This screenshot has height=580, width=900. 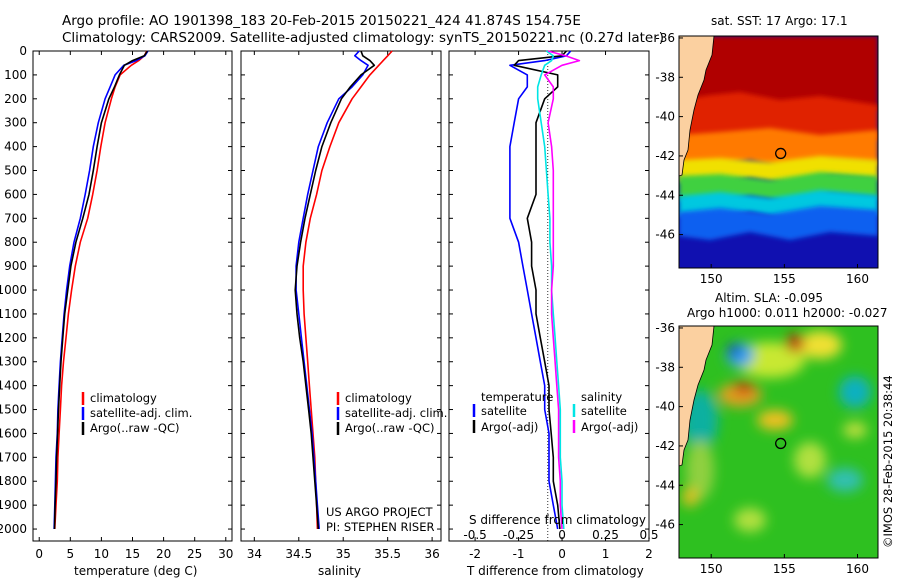 I want to click on salinity-series, so click(x=343, y=290).